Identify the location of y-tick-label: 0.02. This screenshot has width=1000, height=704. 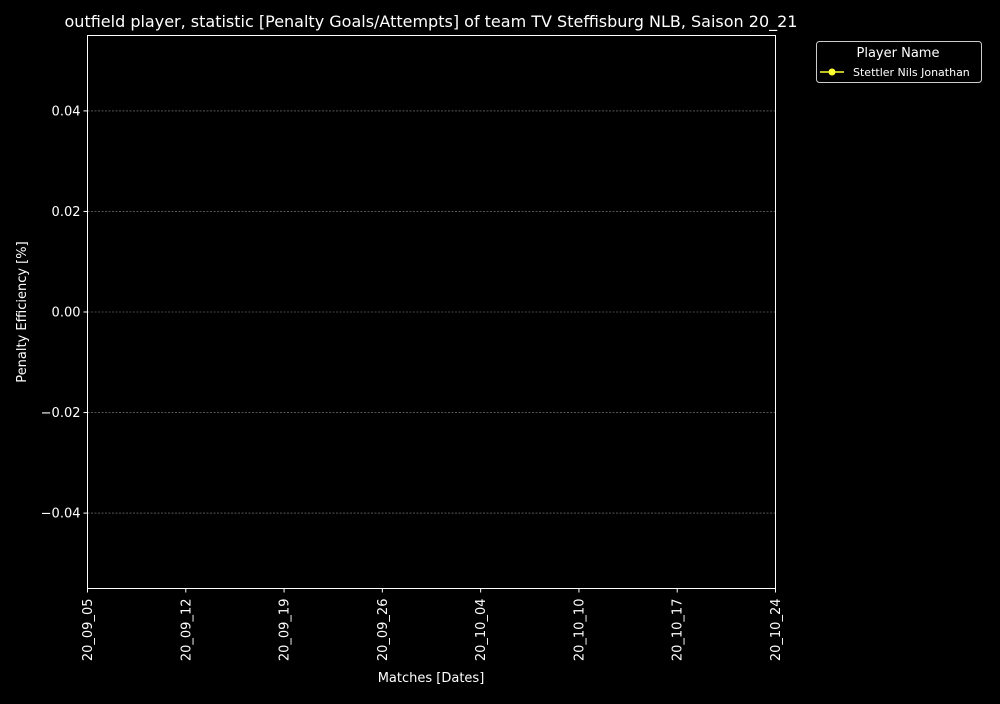
(66, 212).